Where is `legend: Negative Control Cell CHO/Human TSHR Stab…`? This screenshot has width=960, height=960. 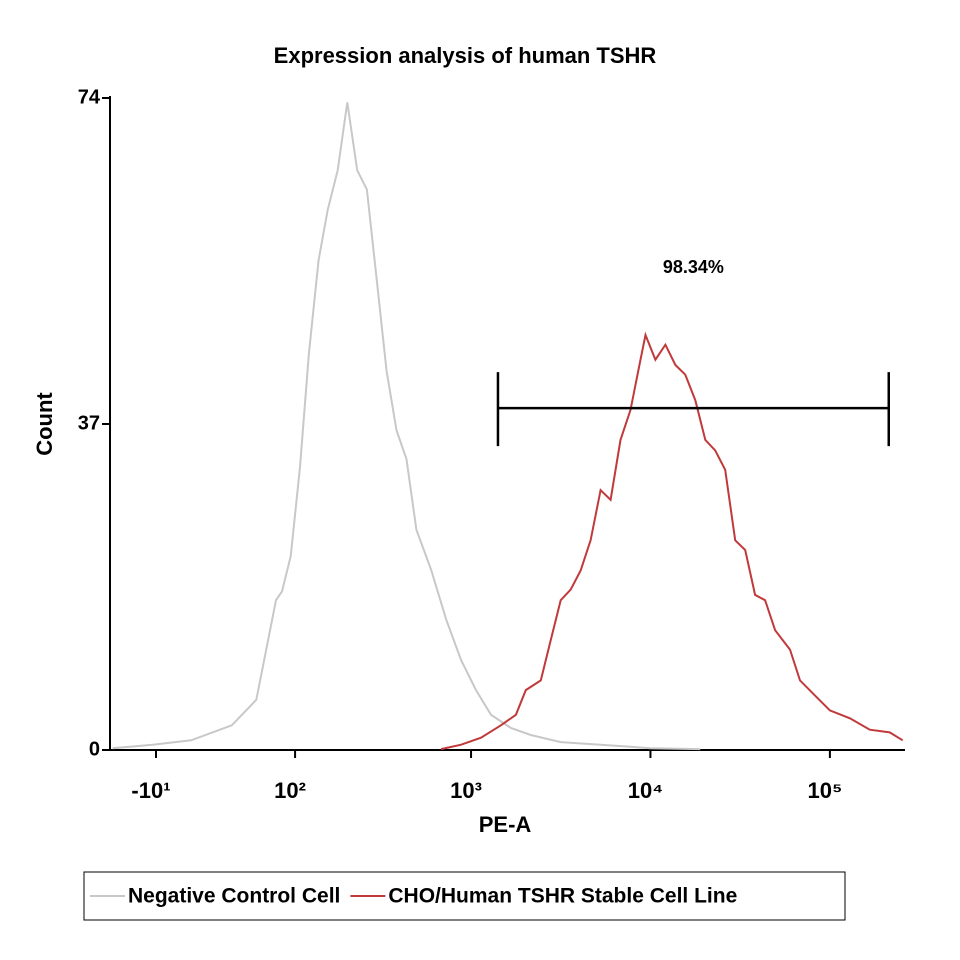
legend: Negative Control Cell CHO/Human TSHR Stab… is located at coordinates (413, 896).